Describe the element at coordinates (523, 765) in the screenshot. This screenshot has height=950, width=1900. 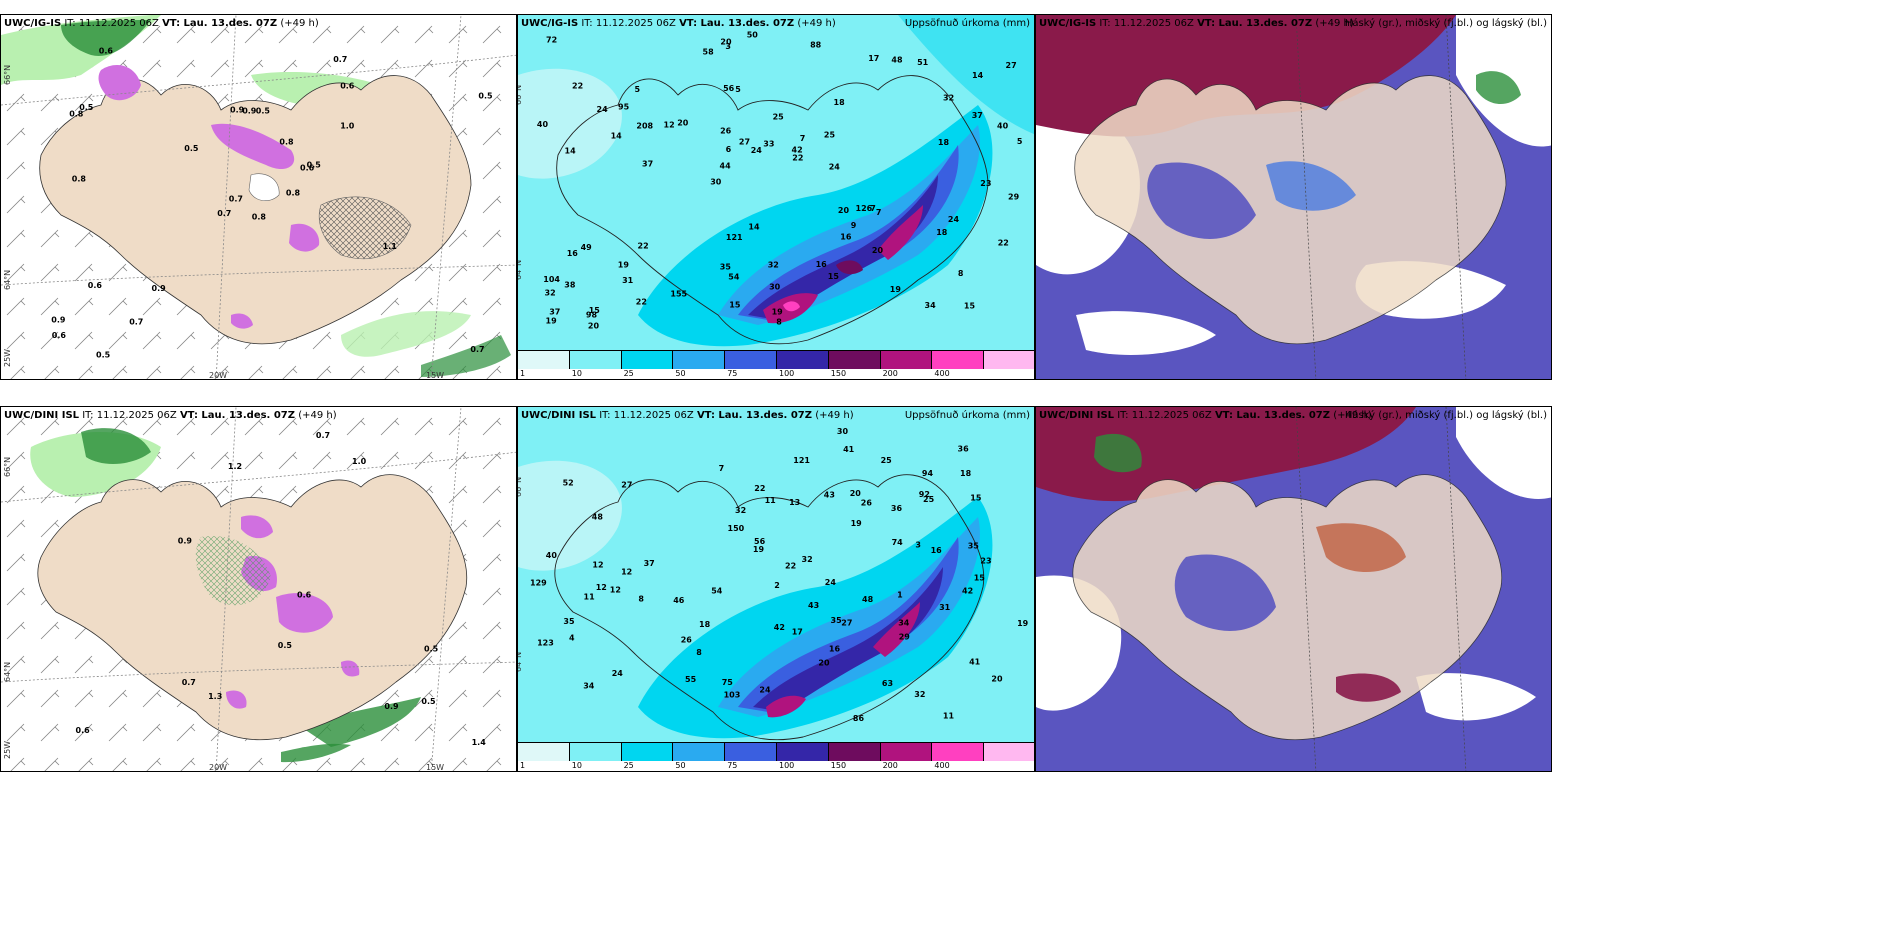
I see `colorbar-tick-label: 1` at that location.